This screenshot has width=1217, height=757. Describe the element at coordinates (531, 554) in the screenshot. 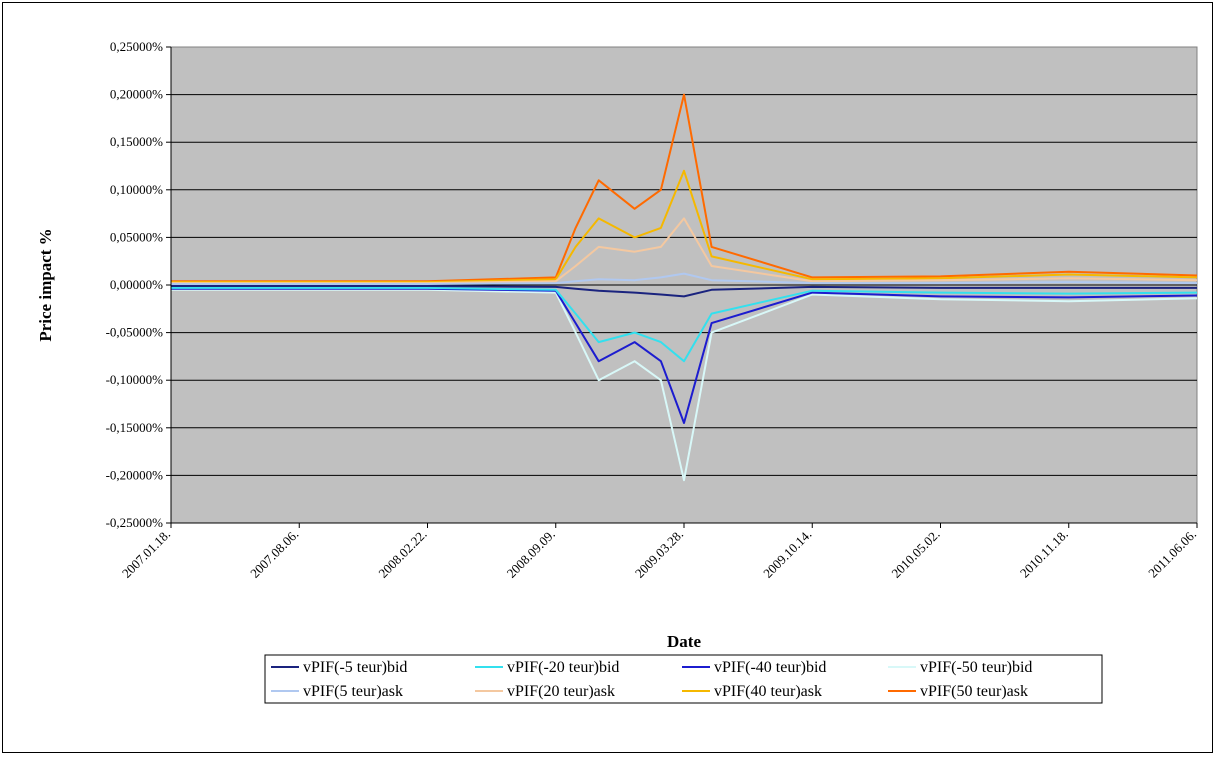

I see `x-tick-label: 2008.09.09.` at that location.